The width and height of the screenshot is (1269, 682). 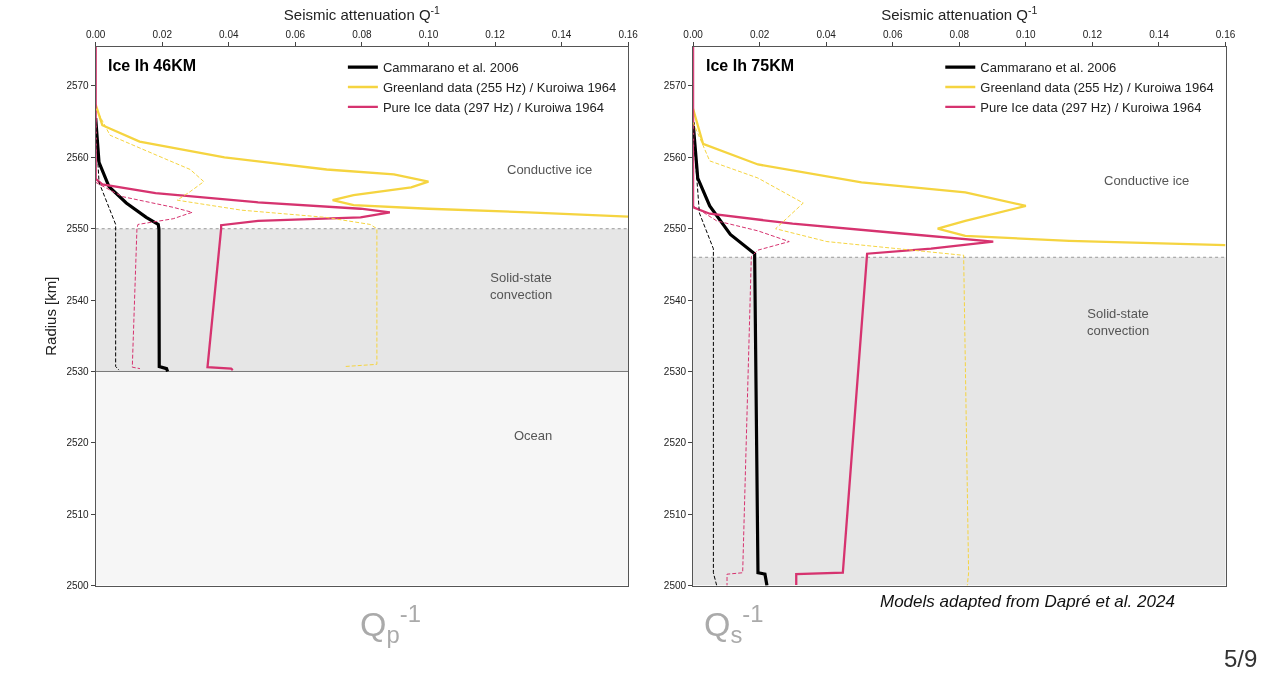 I want to click on text: 5/9, so click(x=1241, y=658).